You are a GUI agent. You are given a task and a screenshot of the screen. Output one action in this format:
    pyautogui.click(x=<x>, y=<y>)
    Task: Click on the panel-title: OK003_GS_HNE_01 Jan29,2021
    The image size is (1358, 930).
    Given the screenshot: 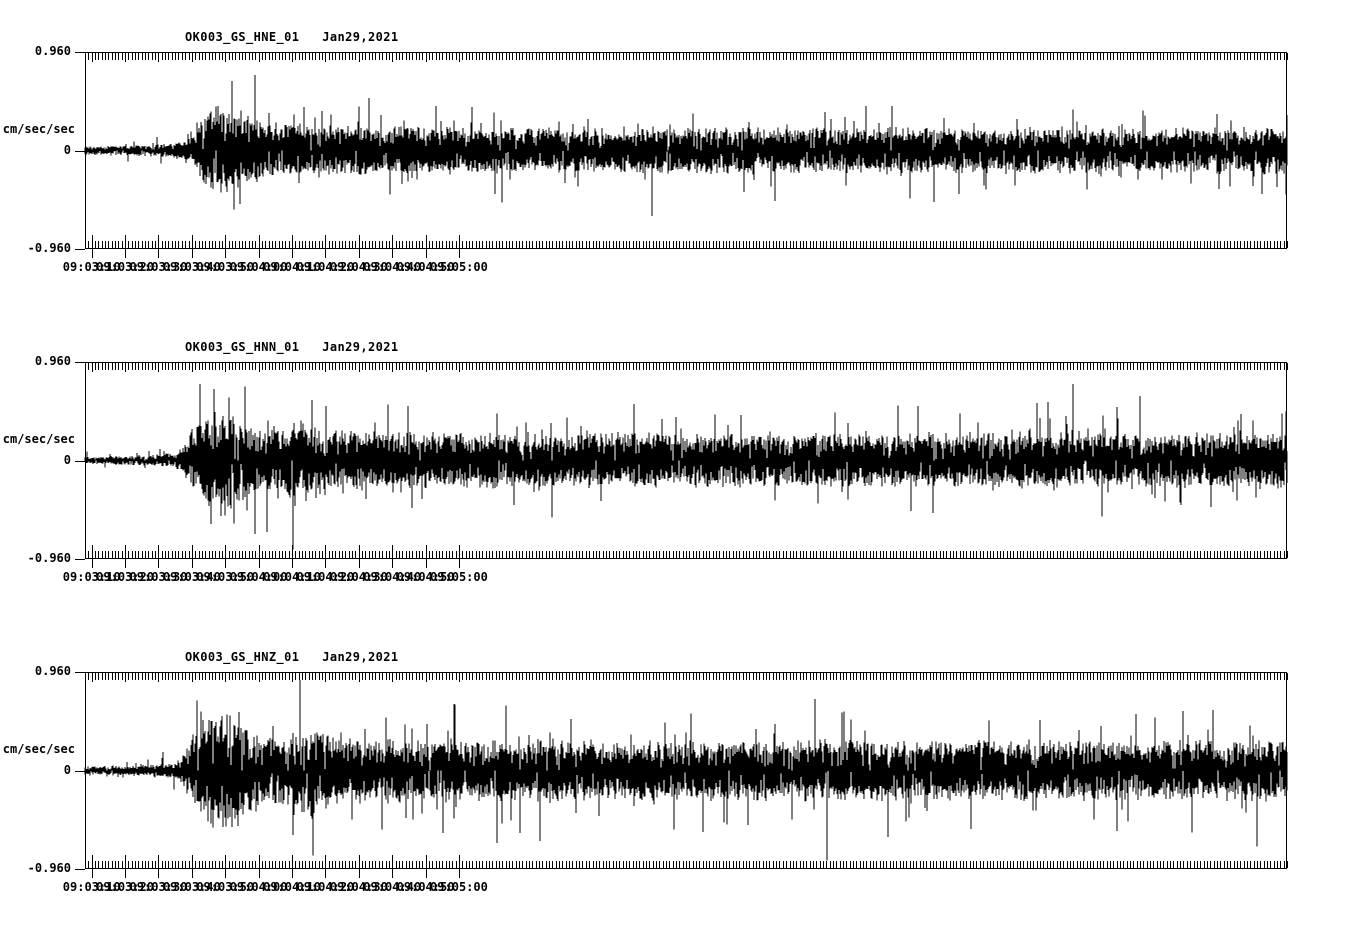 What is the action you would take?
    pyautogui.click(x=292, y=37)
    